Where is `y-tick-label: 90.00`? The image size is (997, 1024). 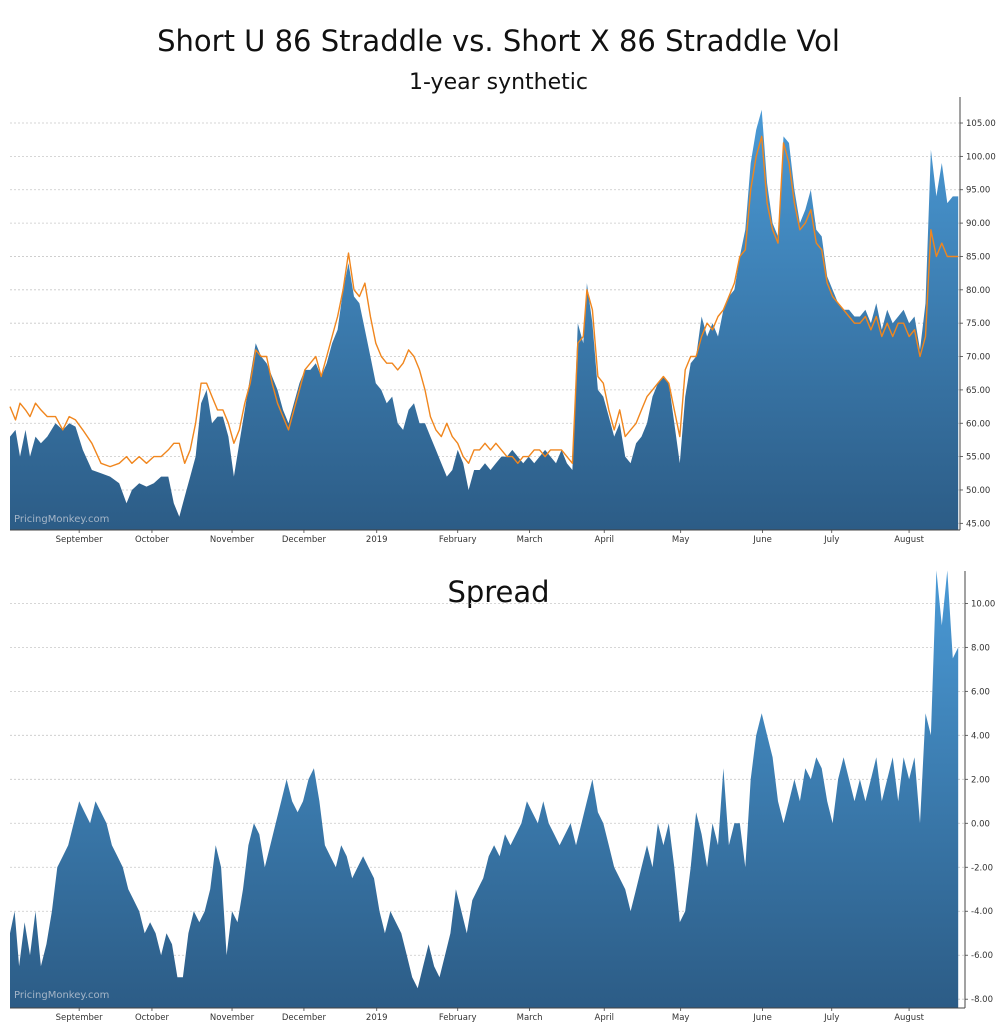
y-tick-label: 90.00 is located at coordinates (978, 224).